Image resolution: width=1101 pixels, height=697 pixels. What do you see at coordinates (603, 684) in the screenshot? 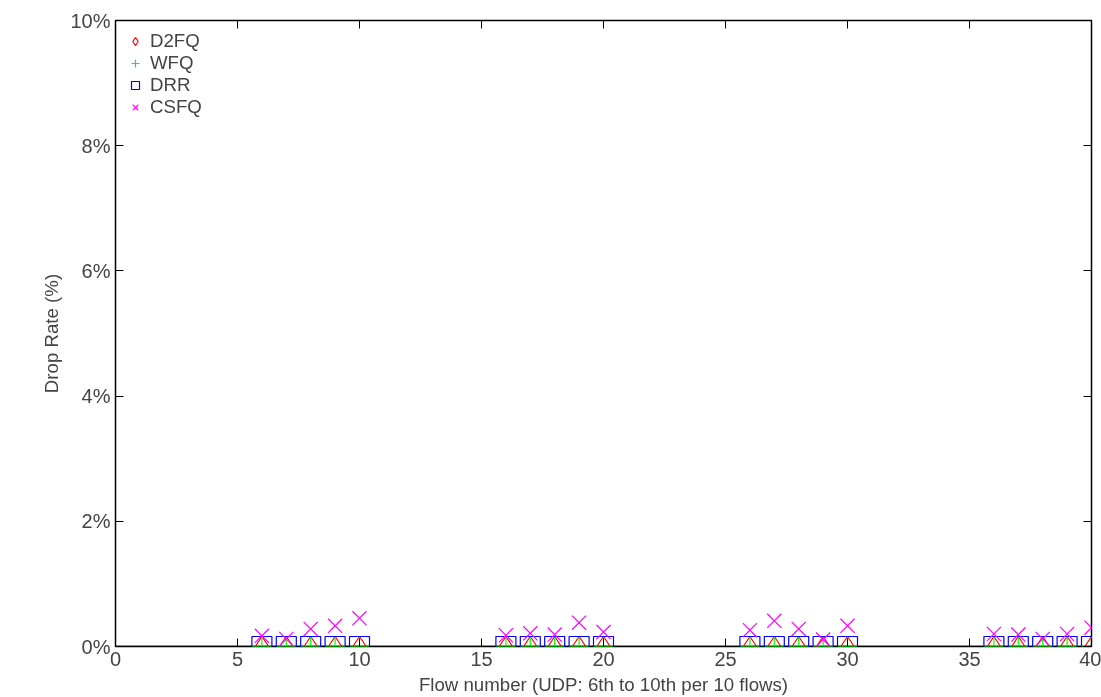
I see `x-axis-title: Flow number (UDP: 6th to 10th per 10 flows)` at bounding box center [603, 684].